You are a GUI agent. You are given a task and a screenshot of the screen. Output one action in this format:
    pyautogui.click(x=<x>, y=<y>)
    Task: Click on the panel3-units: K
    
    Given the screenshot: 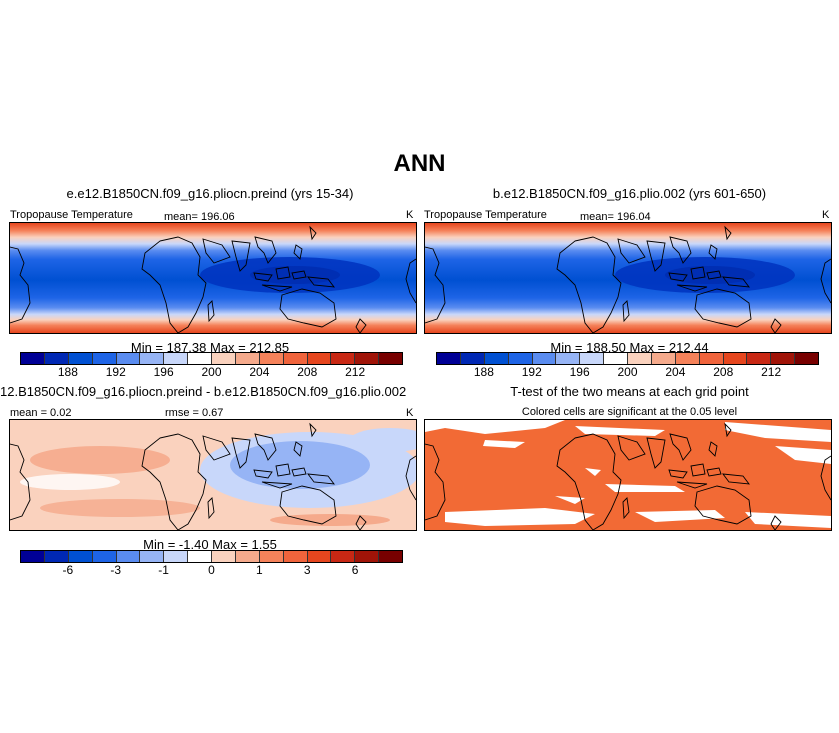 What is the action you would take?
    pyautogui.click(x=410, y=413)
    